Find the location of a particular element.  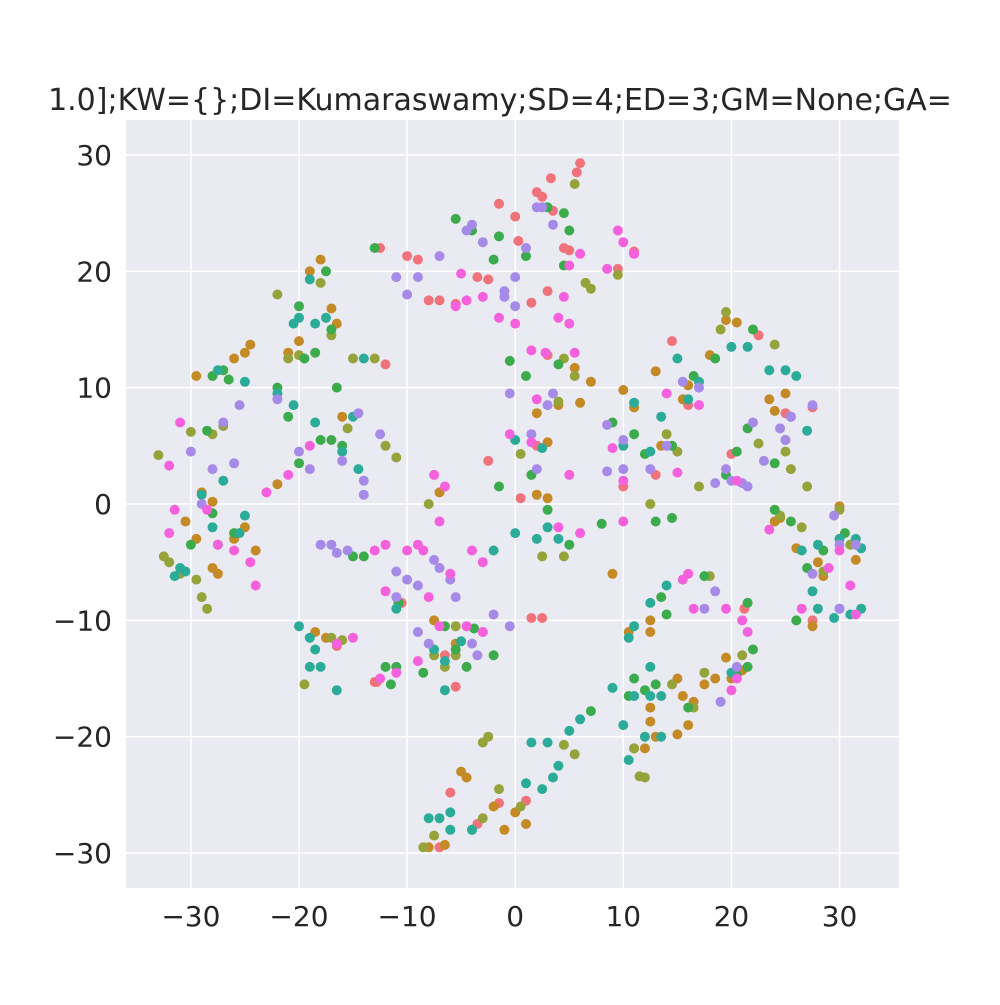

y-tick-label: −20 is located at coordinates (82, 737).